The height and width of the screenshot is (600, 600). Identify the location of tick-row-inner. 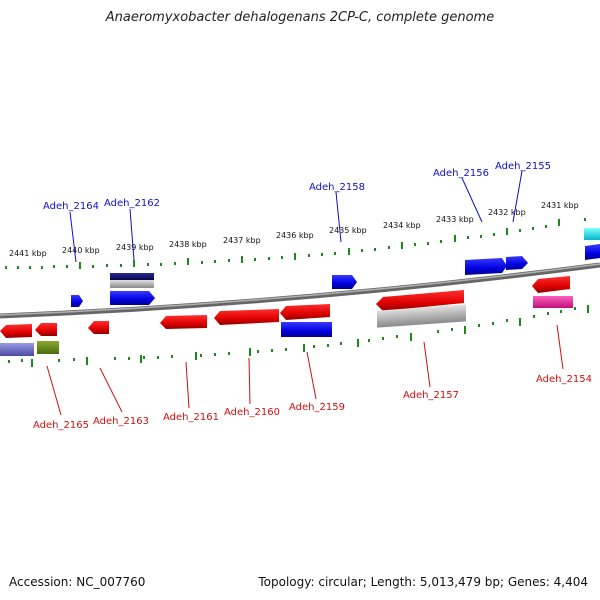
(298, 336).